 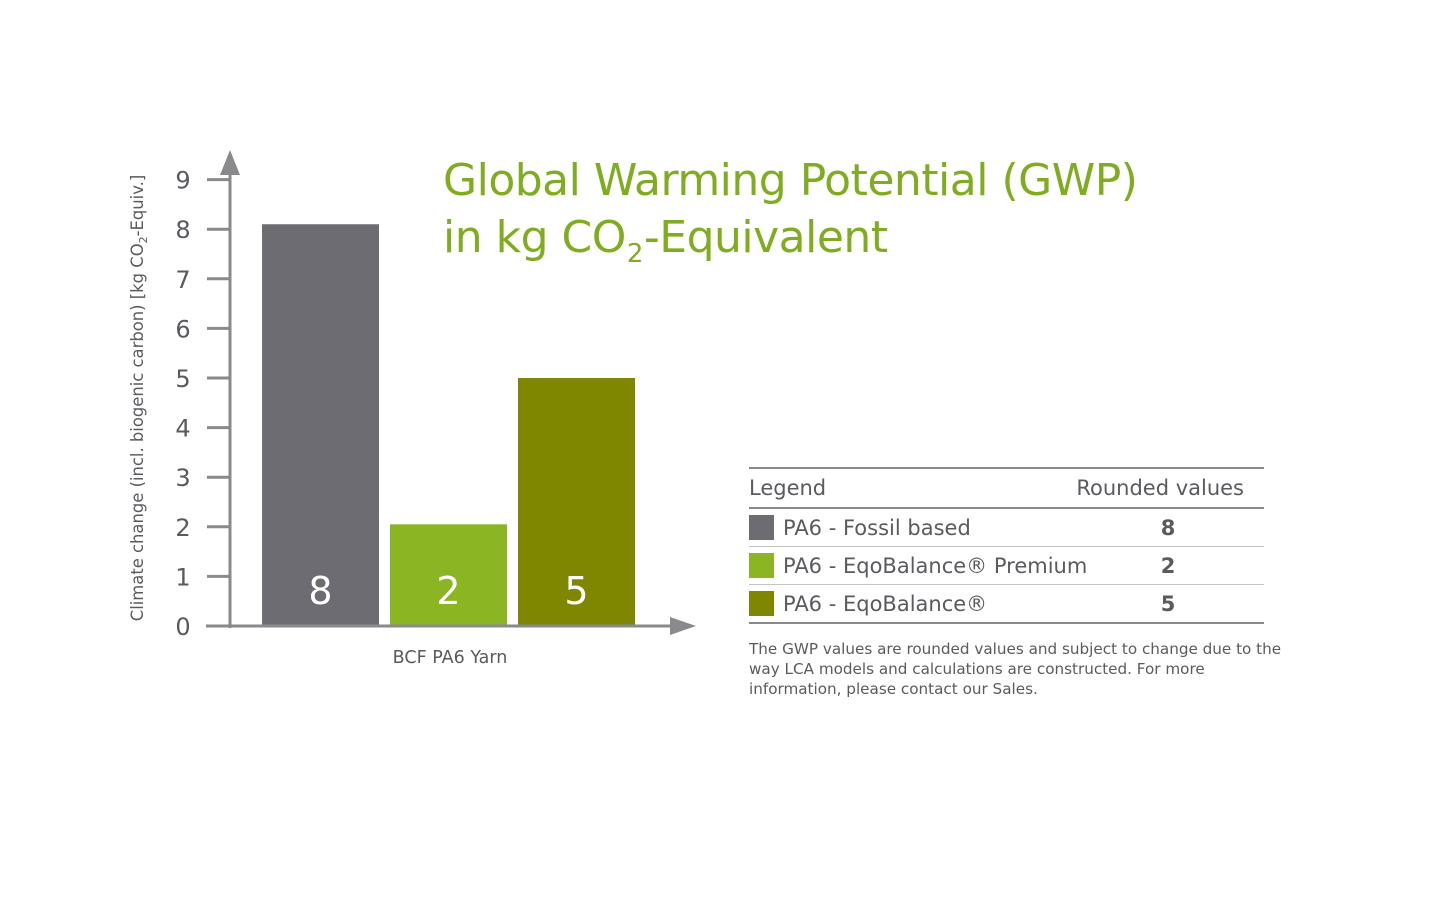 I want to click on legend-row-value: 5, so click(x=1168, y=603).